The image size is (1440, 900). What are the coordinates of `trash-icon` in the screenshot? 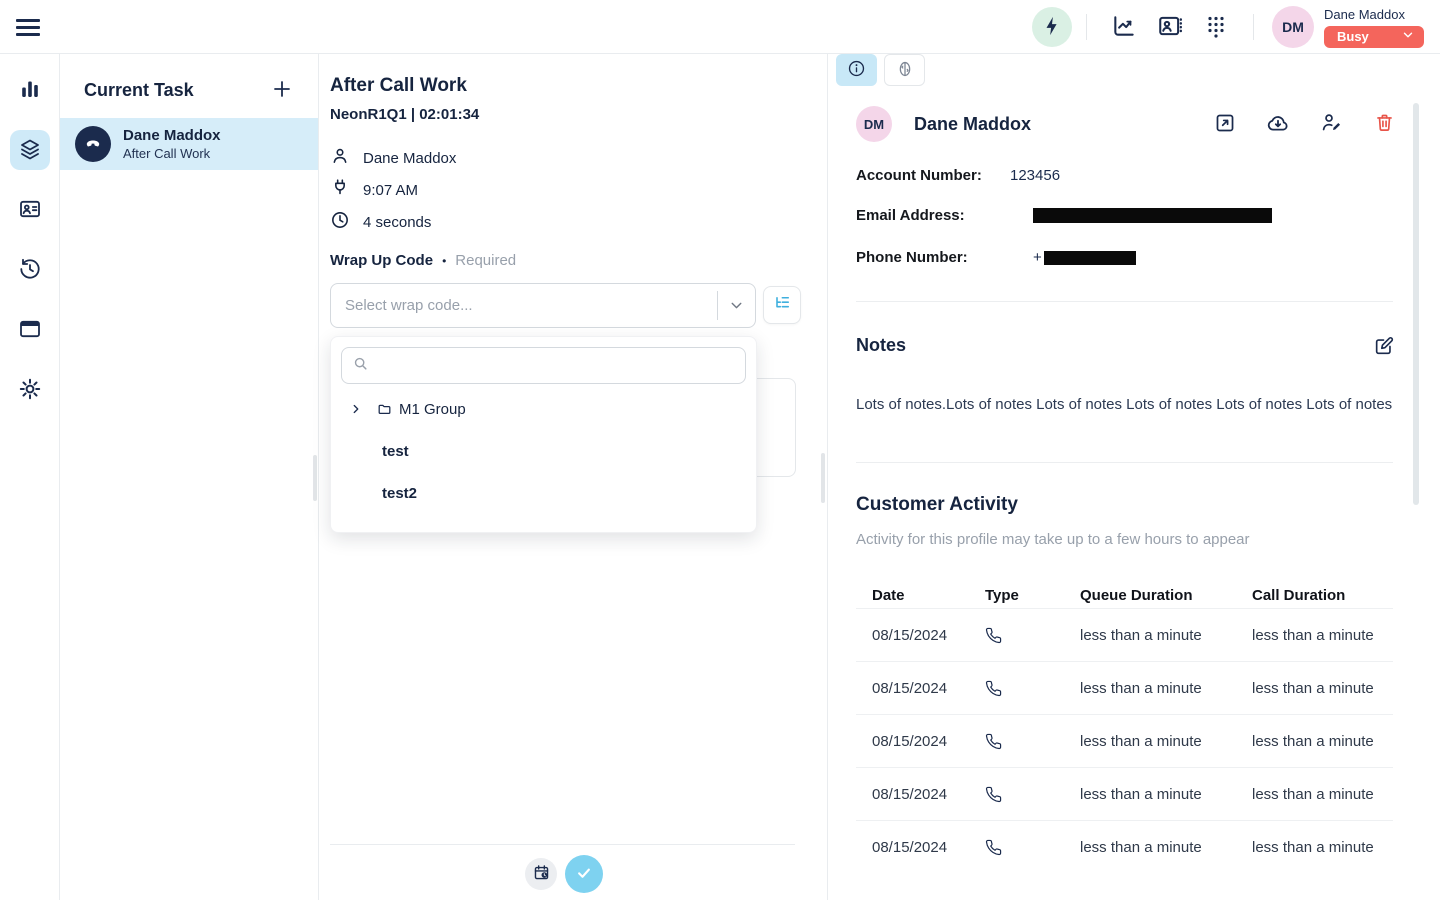 It's located at (1384, 124).